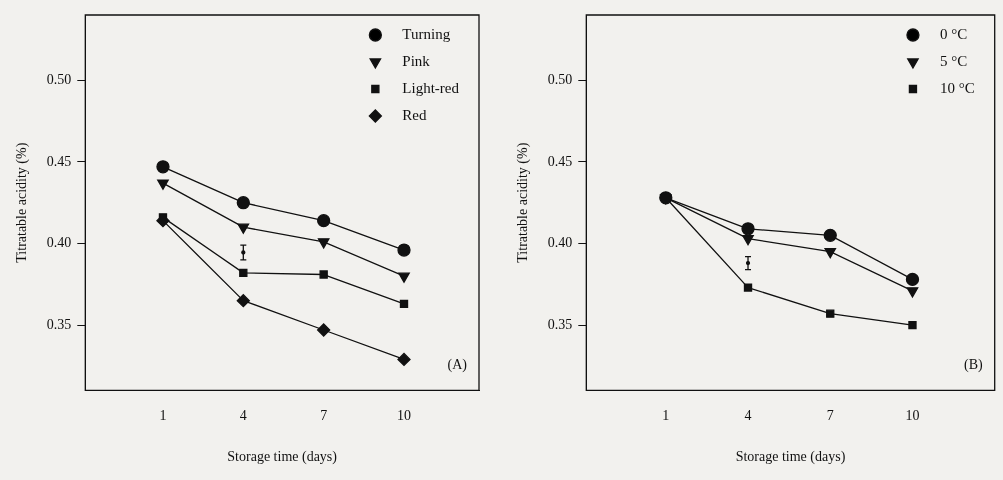 The width and height of the screenshot is (1003, 480). I want to click on annotation: (A), so click(457, 365).